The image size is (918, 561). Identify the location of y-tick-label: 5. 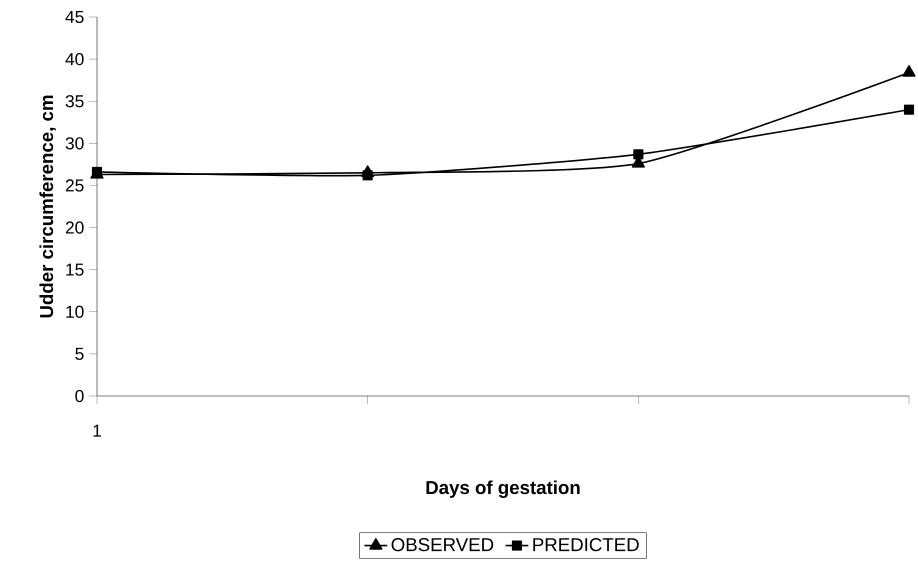
(79, 354).